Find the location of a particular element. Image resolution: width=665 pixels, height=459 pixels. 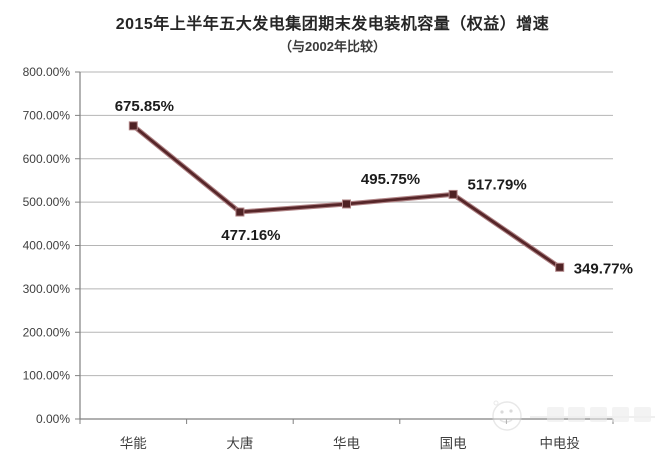

x-category-label: 国电 is located at coordinates (453, 443).